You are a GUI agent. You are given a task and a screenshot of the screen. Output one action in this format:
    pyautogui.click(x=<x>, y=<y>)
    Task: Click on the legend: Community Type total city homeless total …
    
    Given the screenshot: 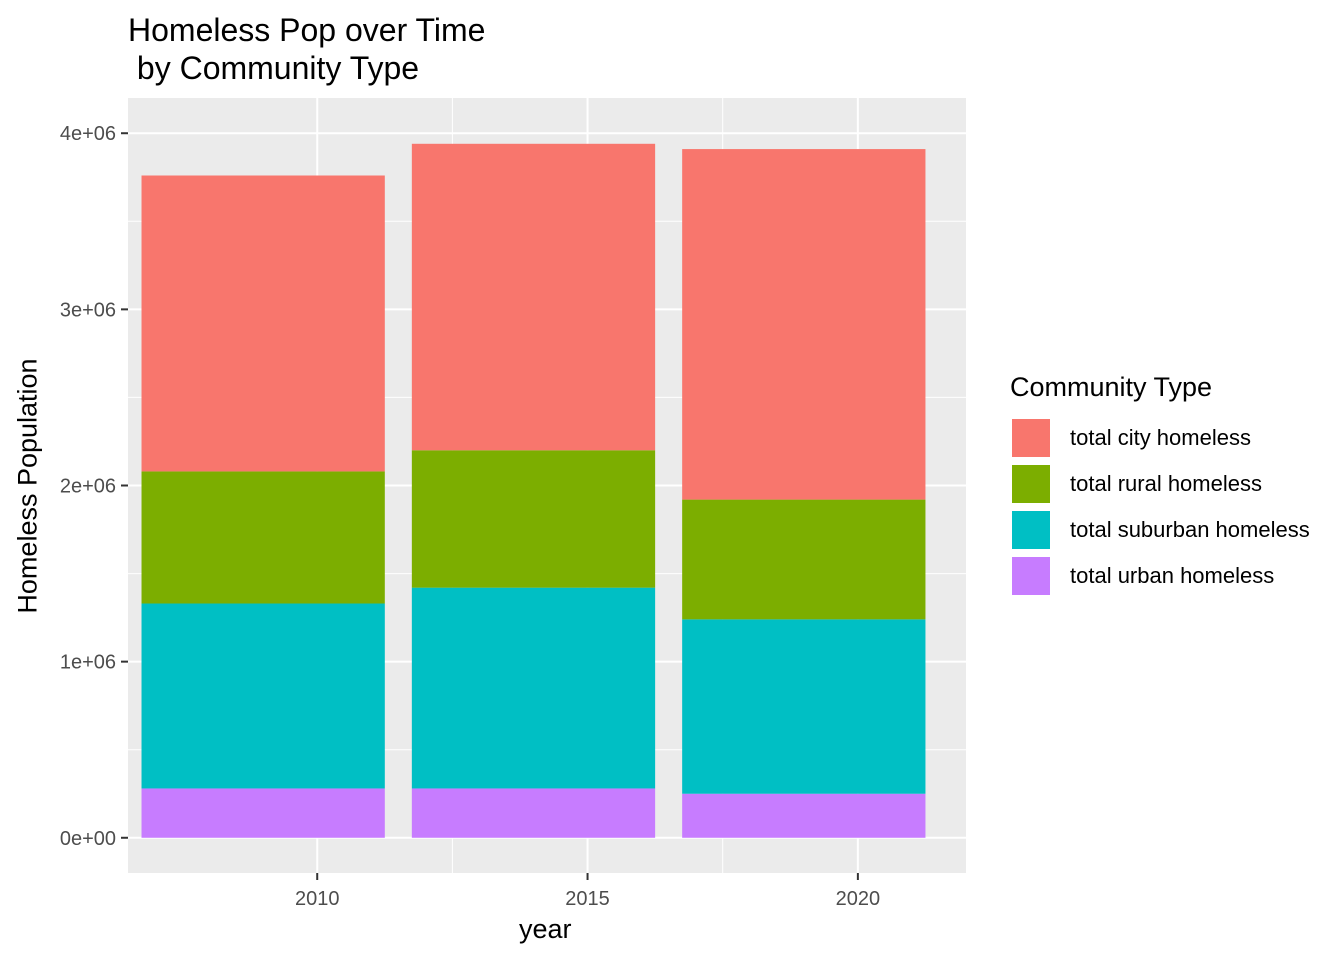 What is the action you would take?
    pyautogui.click(x=1160, y=485)
    